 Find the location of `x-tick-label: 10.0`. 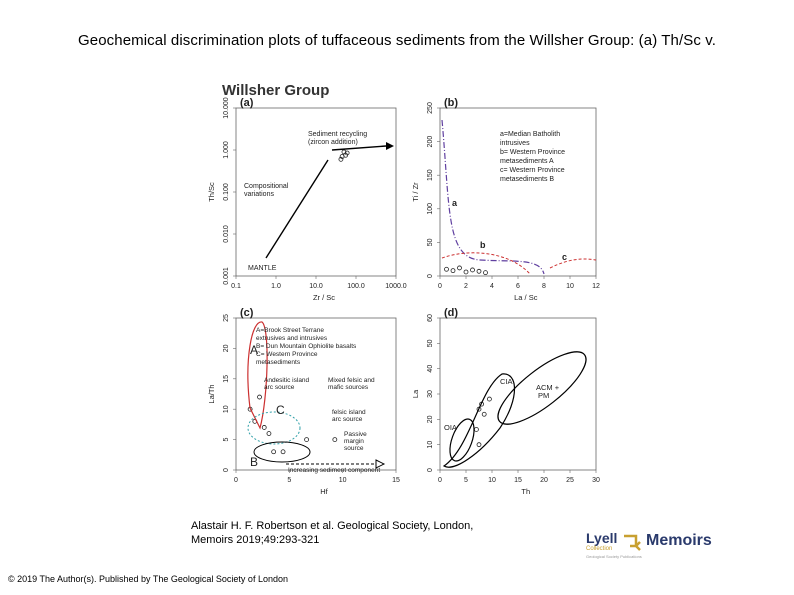

x-tick-label: 10.0 is located at coordinates (316, 286).